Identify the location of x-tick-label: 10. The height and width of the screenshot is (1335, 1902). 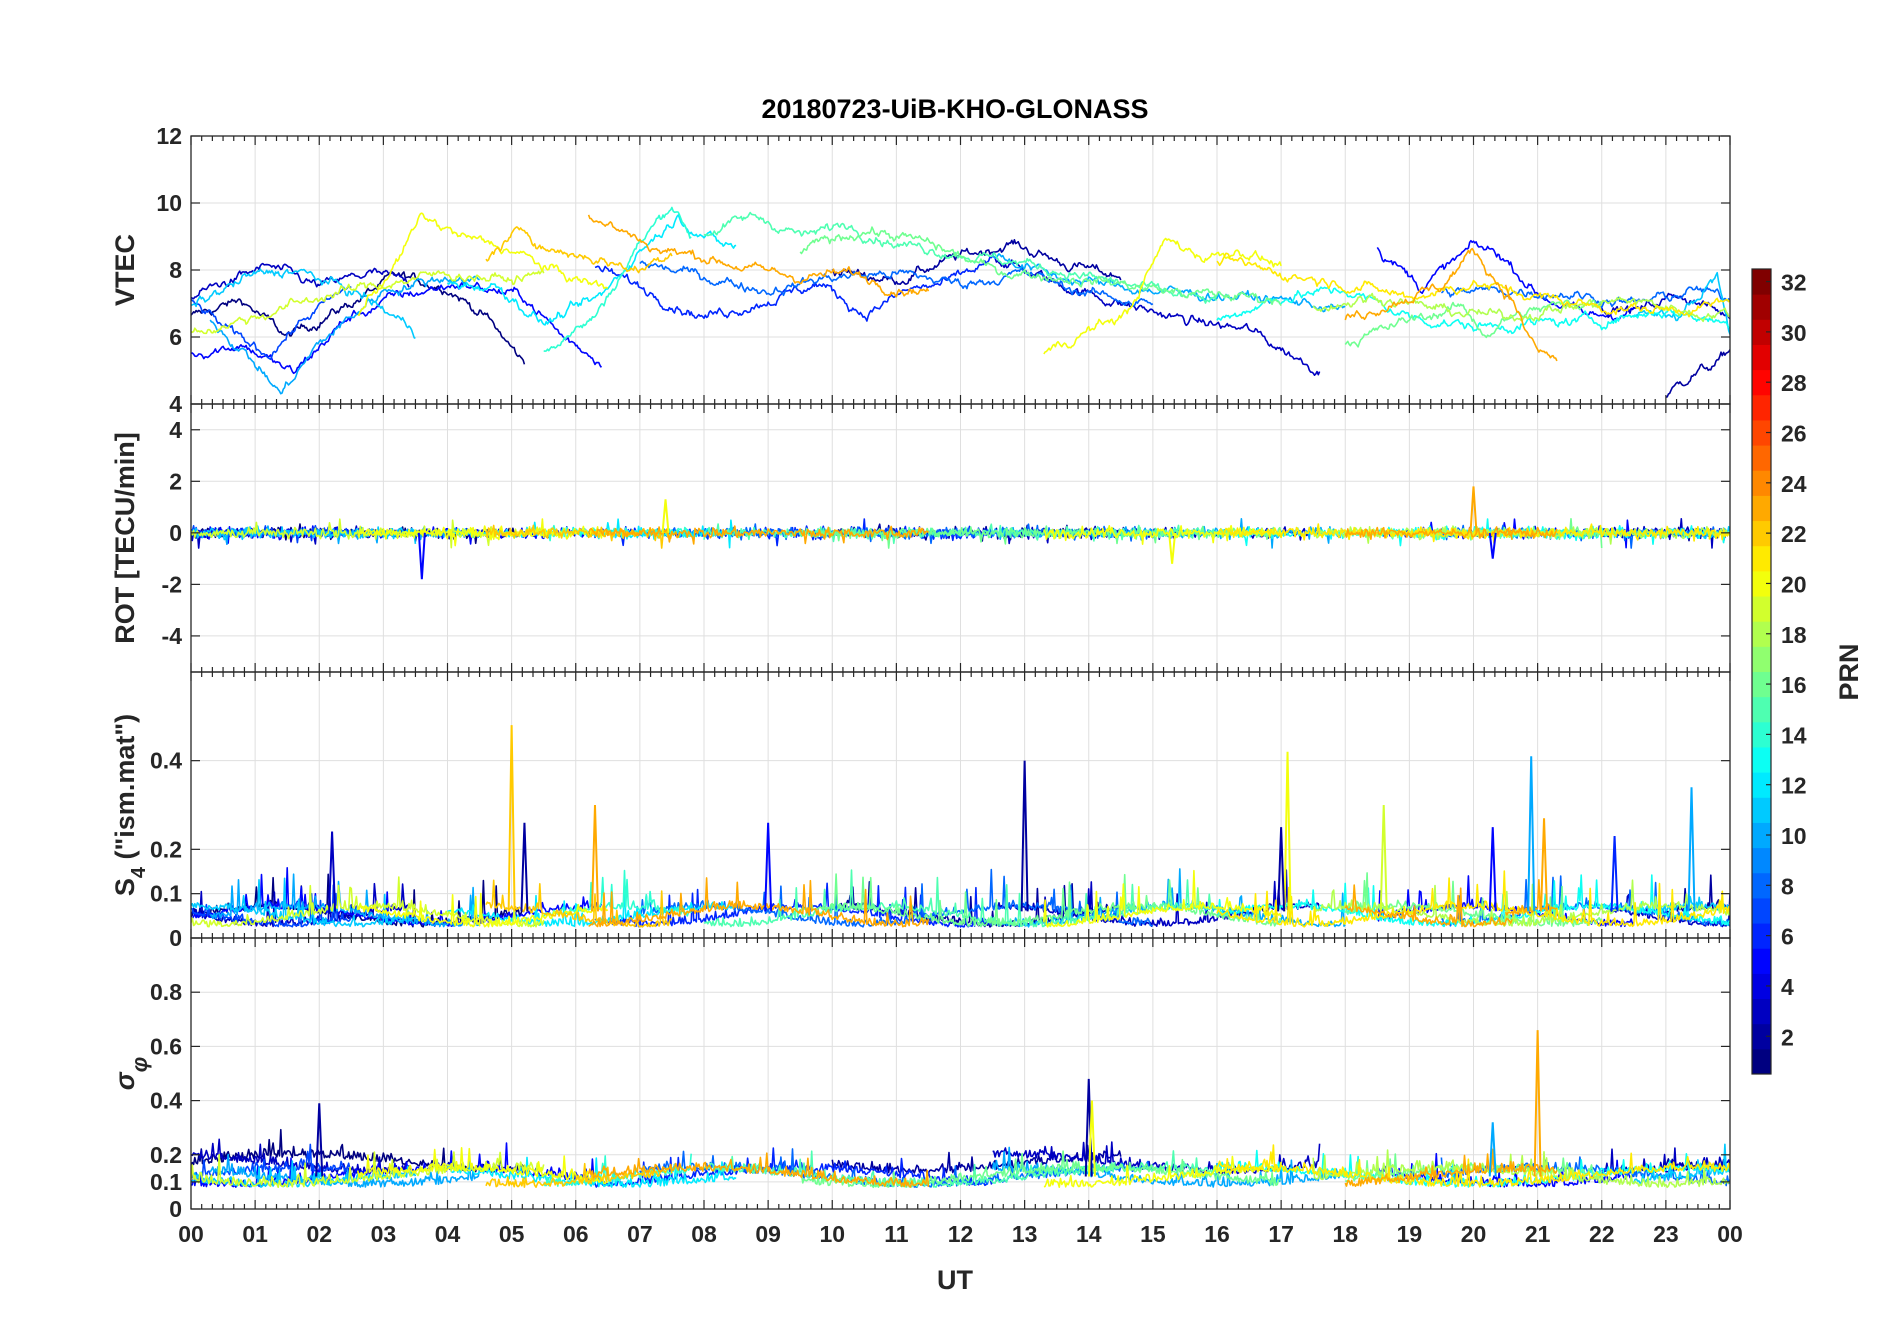
(832, 1234).